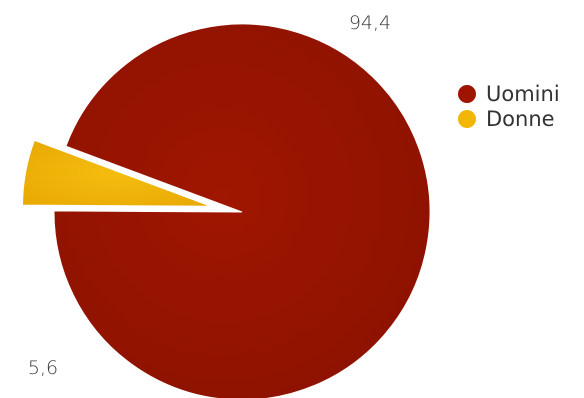 This screenshot has width=584, height=398. What do you see at coordinates (370, 23) in the screenshot?
I see `value-label-uomini: 94,4` at bounding box center [370, 23].